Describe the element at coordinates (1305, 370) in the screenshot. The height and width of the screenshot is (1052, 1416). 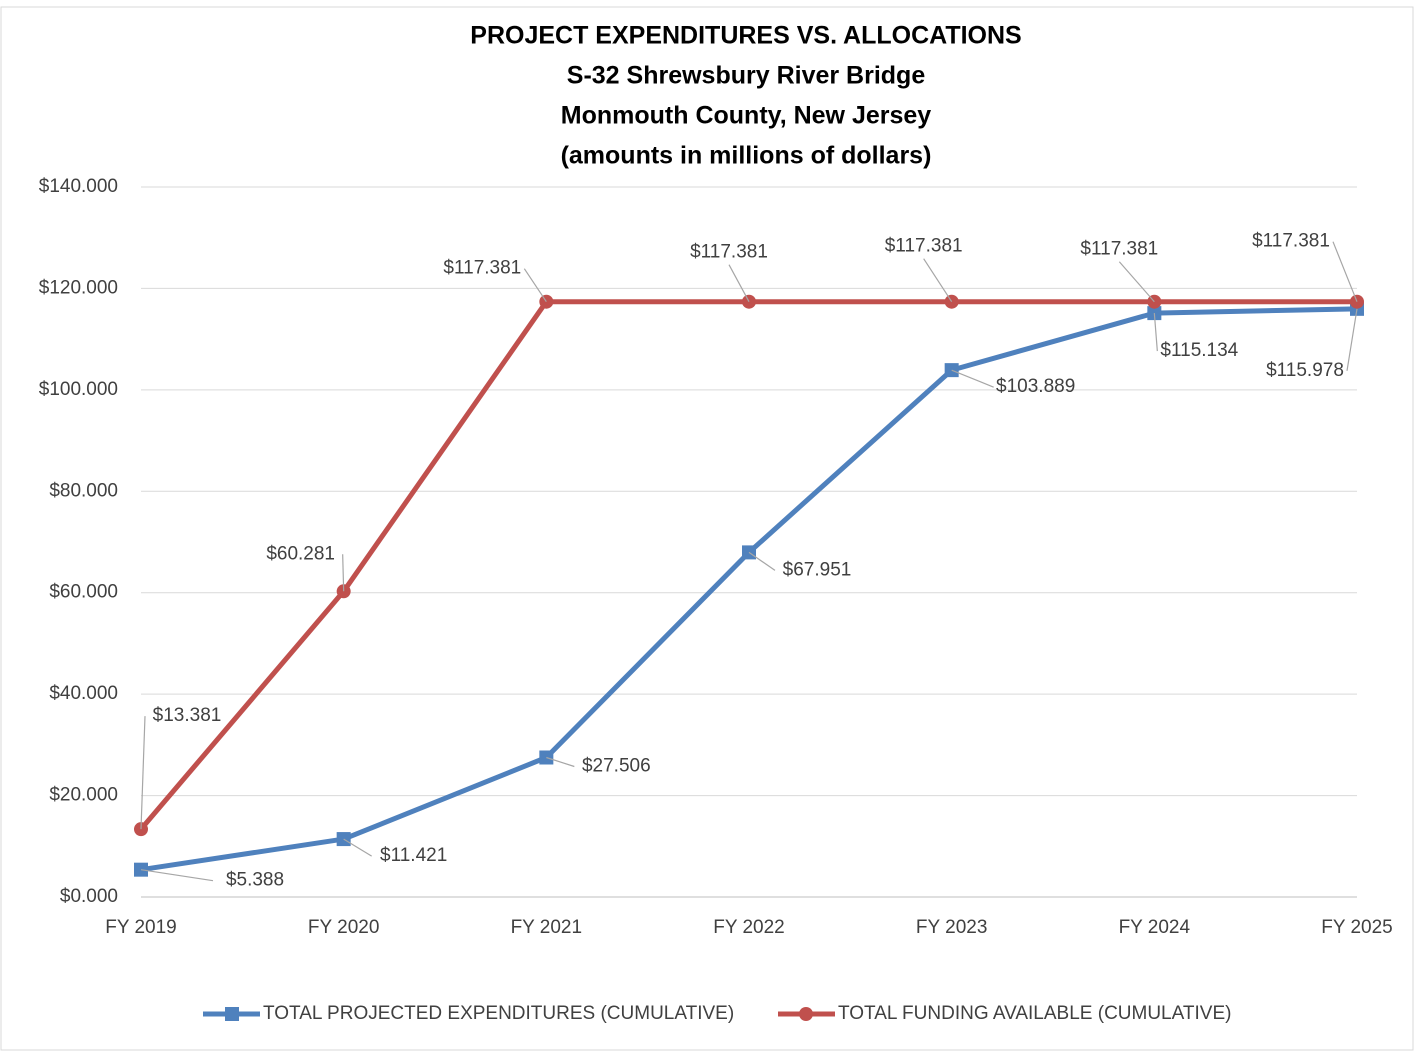
I see `data-label: $115.978` at that location.